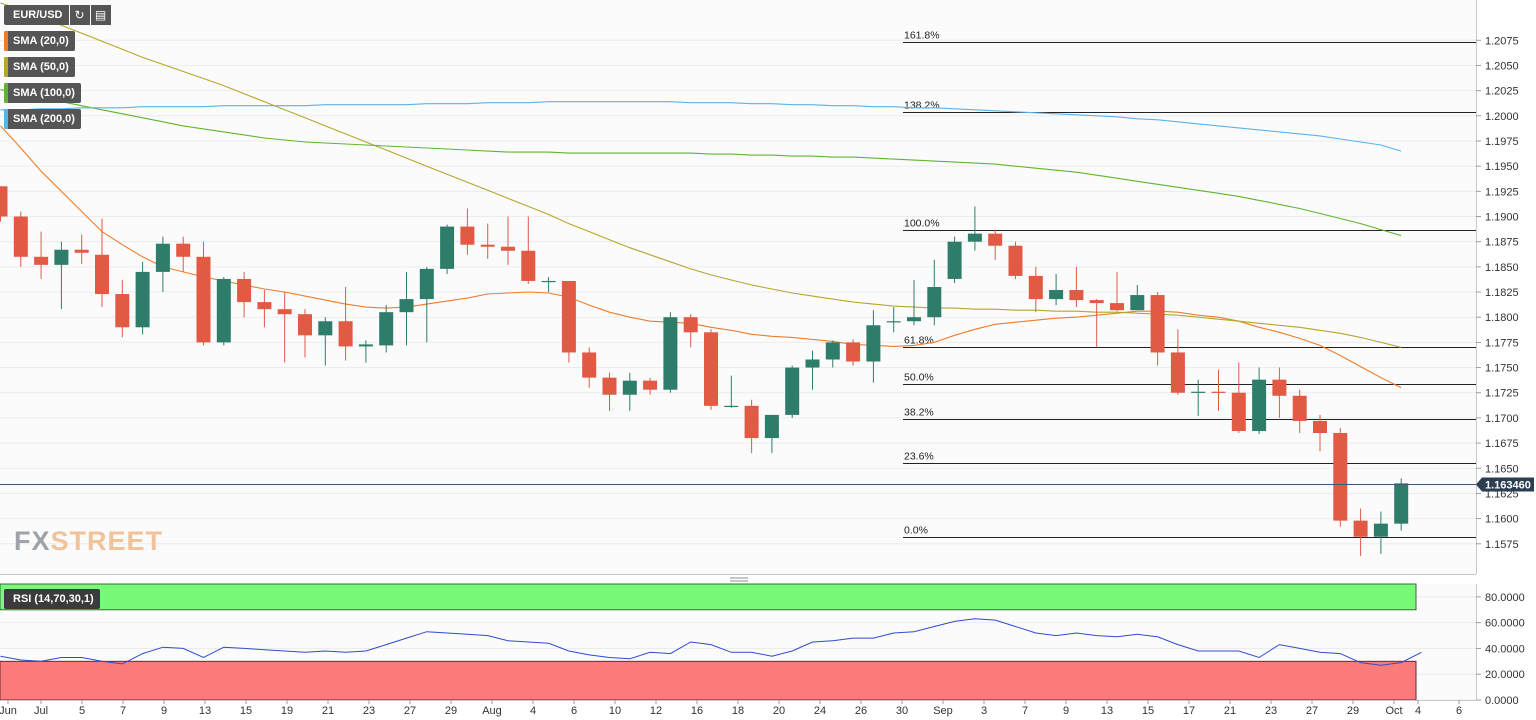 The width and height of the screenshot is (1536, 720). Describe the element at coordinates (205, 711) in the screenshot. I see `date-tick-label: 13` at that location.